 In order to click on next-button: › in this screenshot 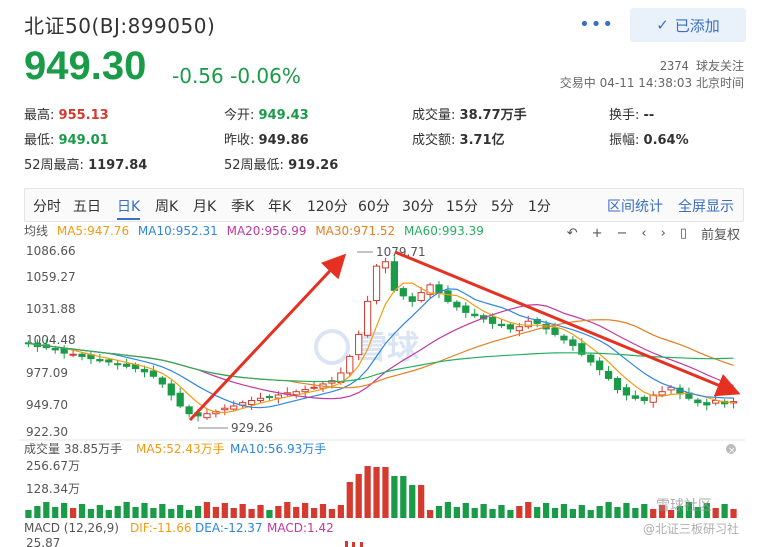, I will do `click(663, 233)`.